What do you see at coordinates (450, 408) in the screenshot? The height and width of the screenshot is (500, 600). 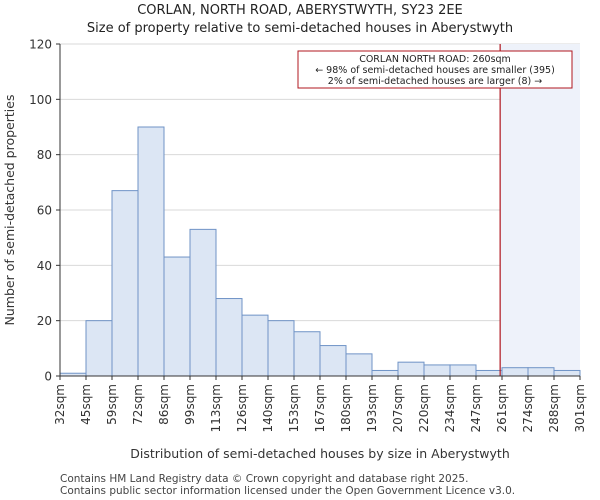 I see `x-tick-label: 234sqm` at bounding box center [450, 408].